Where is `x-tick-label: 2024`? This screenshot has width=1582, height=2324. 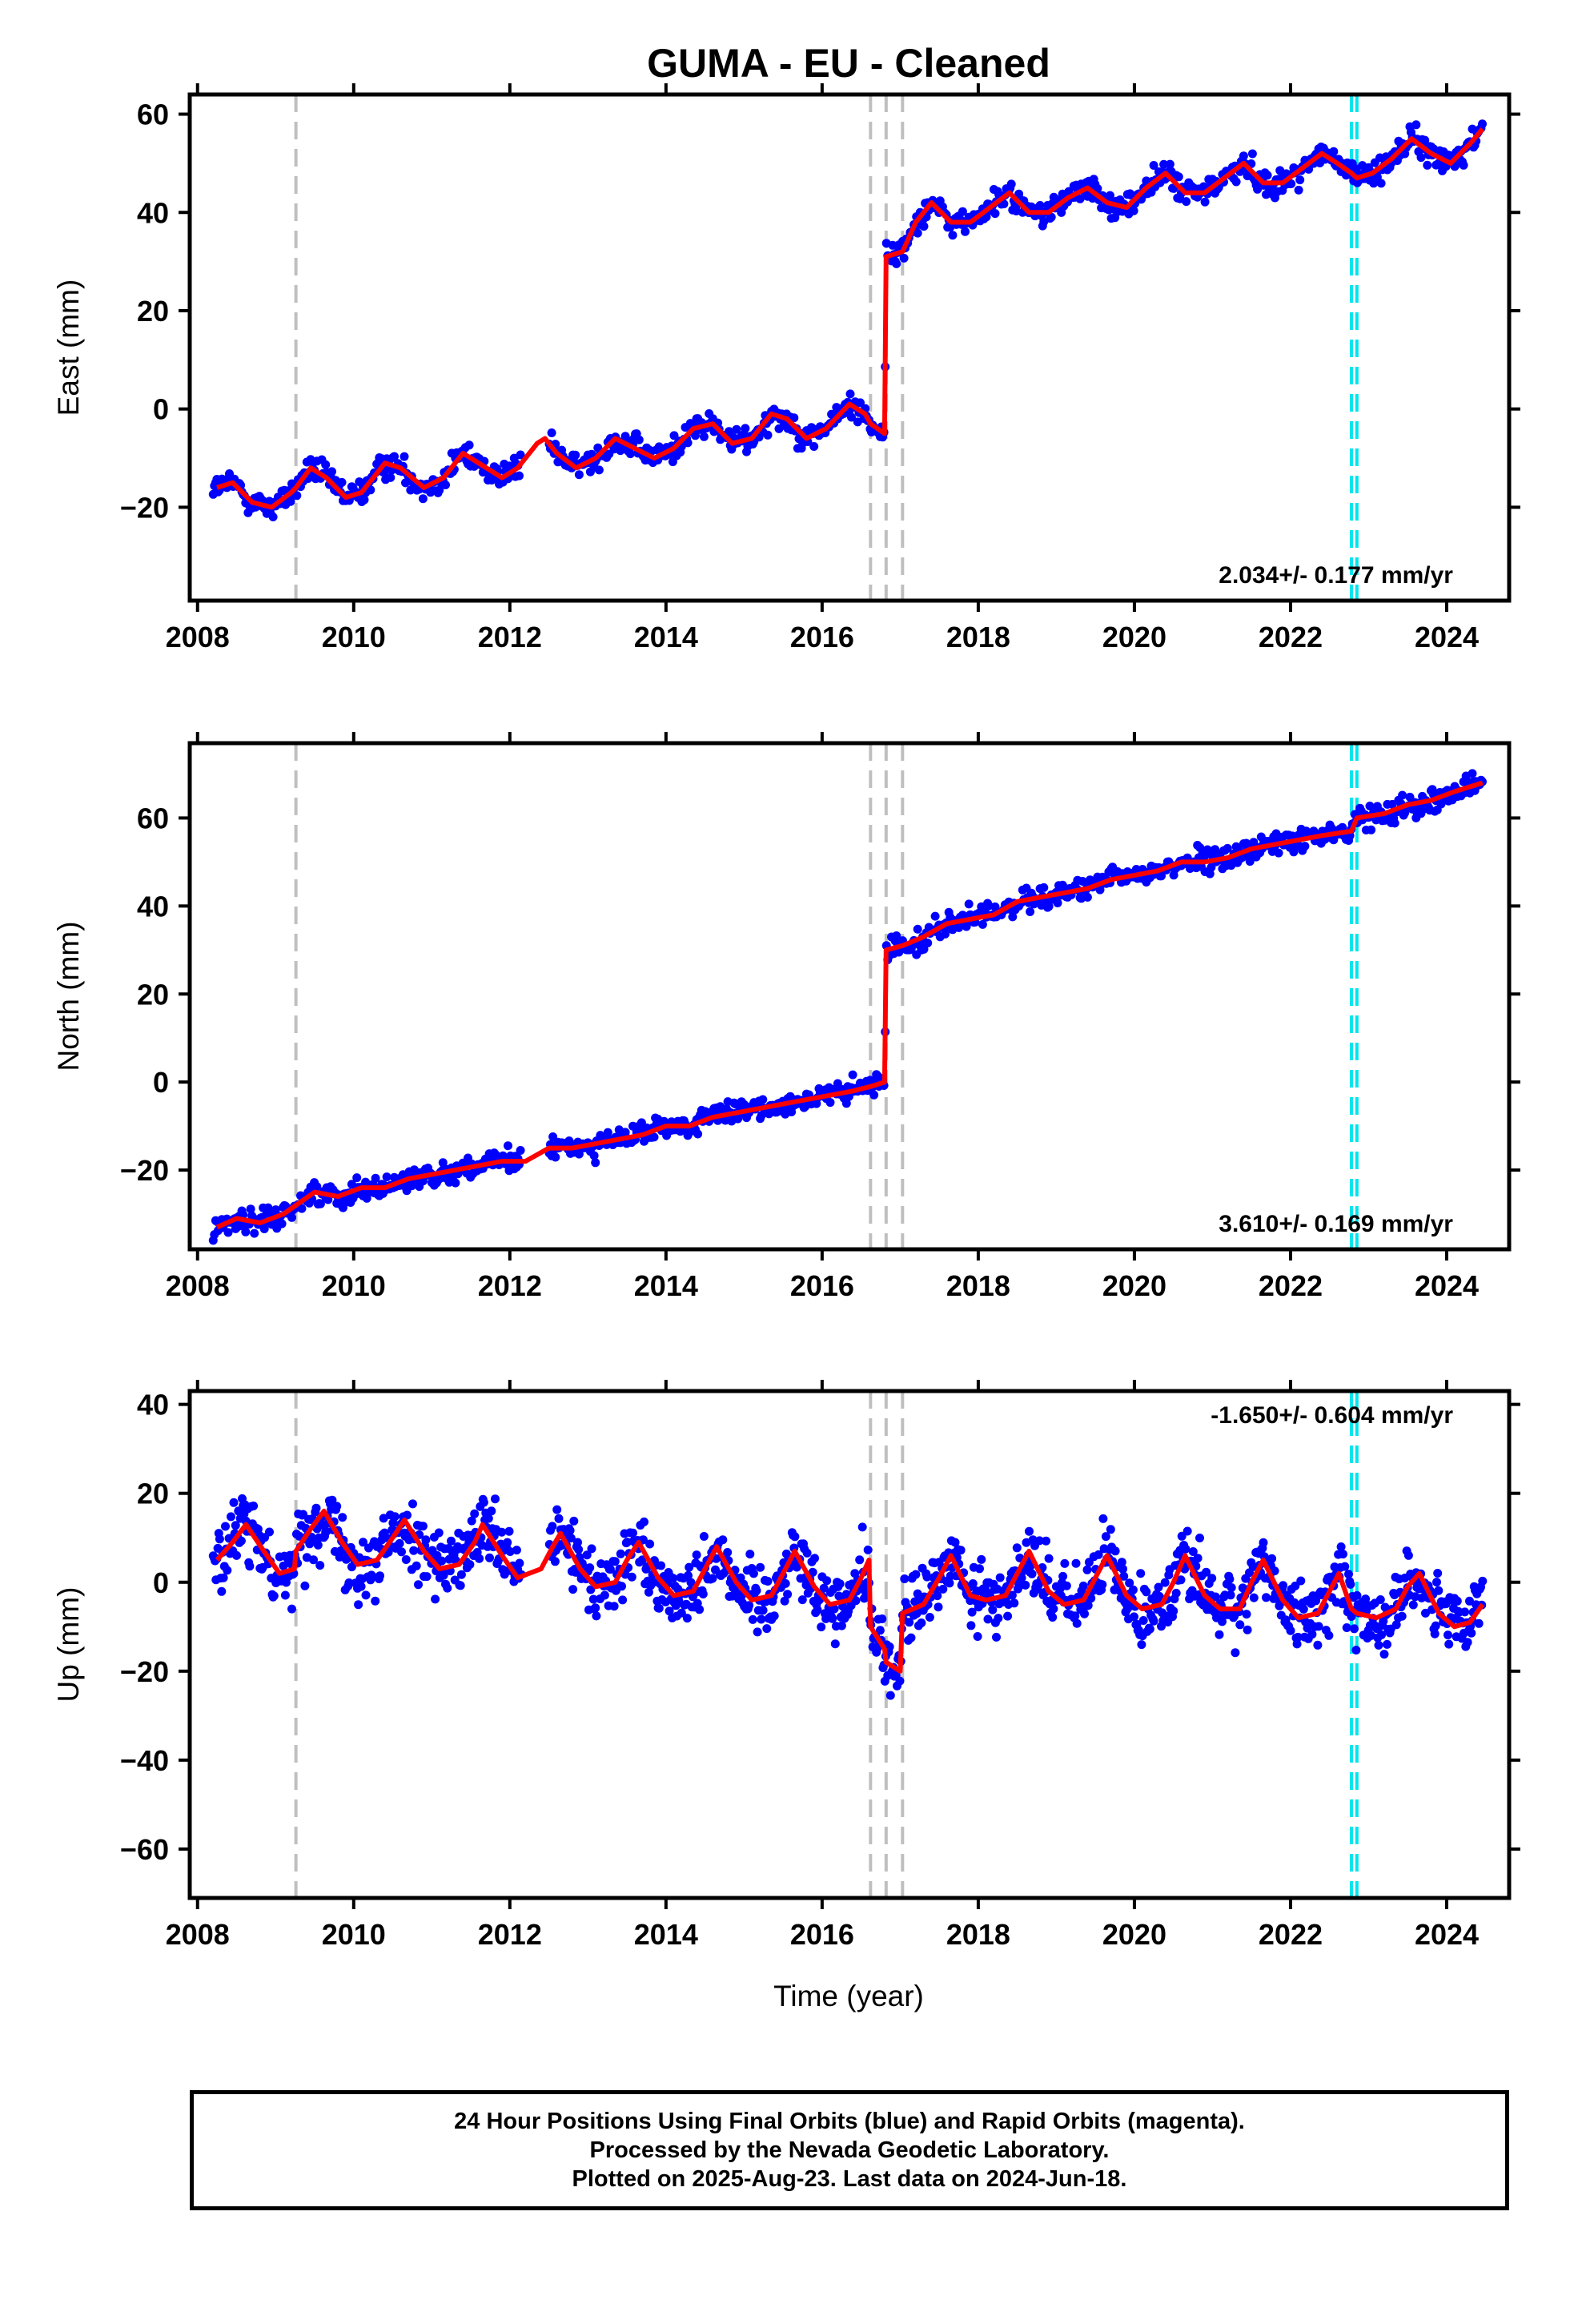 x-tick-label: 2024 is located at coordinates (1447, 637).